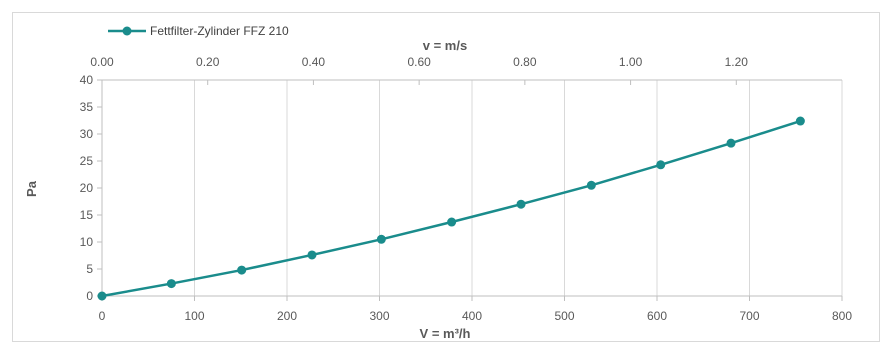 The image size is (882, 346). I want to click on x-axis-title: V = m³/h, so click(445, 333).